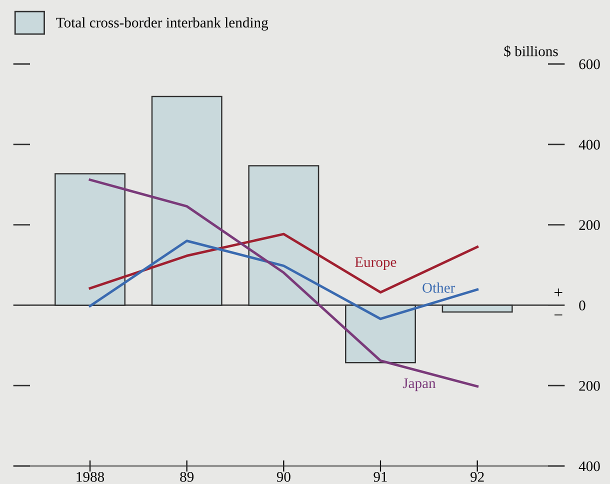 Image resolution: width=610 pixels, height=484 pixels. I want to click on series-label: Europe, so click(375, 263).